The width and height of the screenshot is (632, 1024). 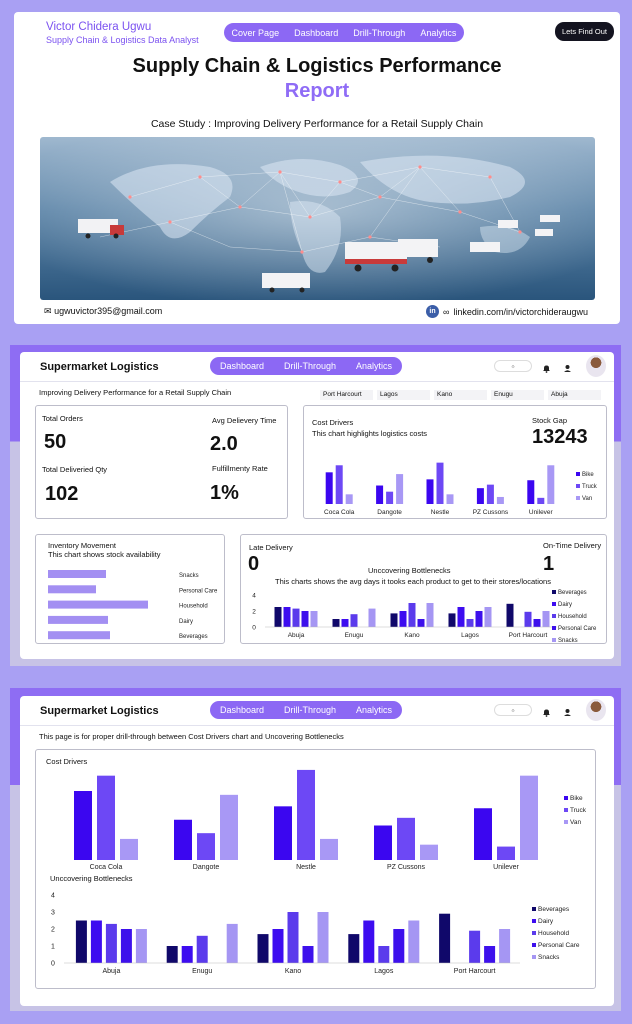 What do you see at coordinates (189, 576) in the screenshot?
I see `inventory-label-snacks: Snacks` at bounding box center [189, 576].